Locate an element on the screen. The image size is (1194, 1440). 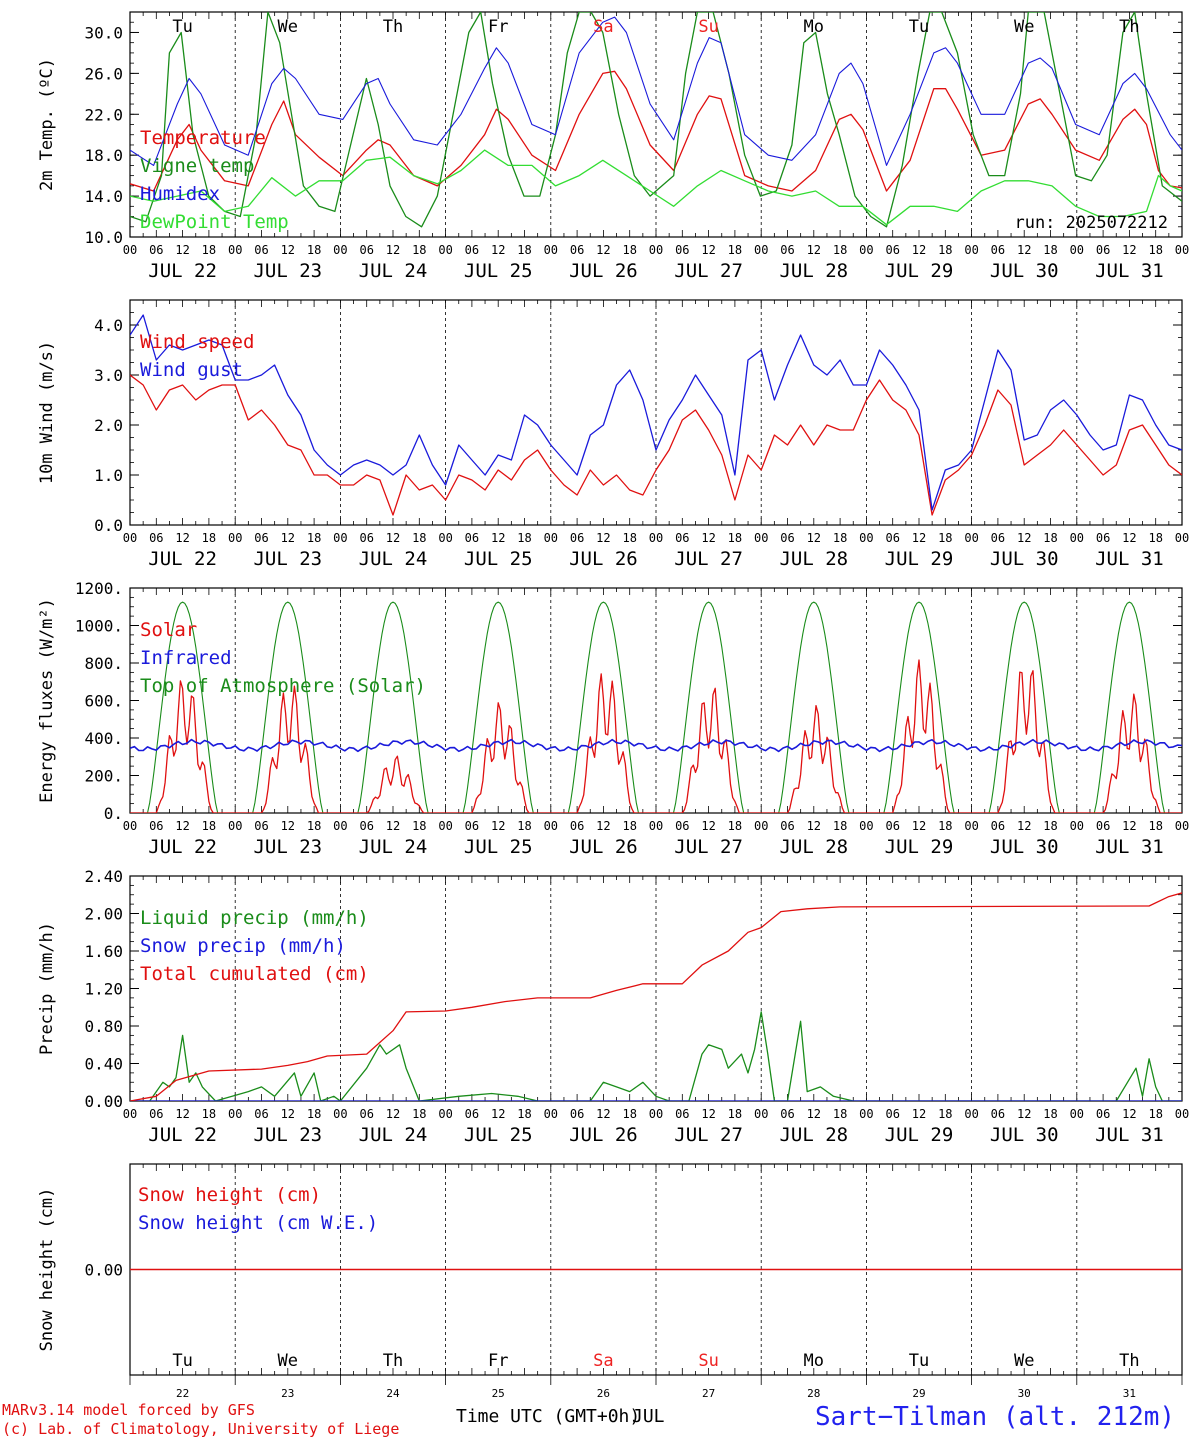
day-number: 29 is located at coordinates (918, 1393).